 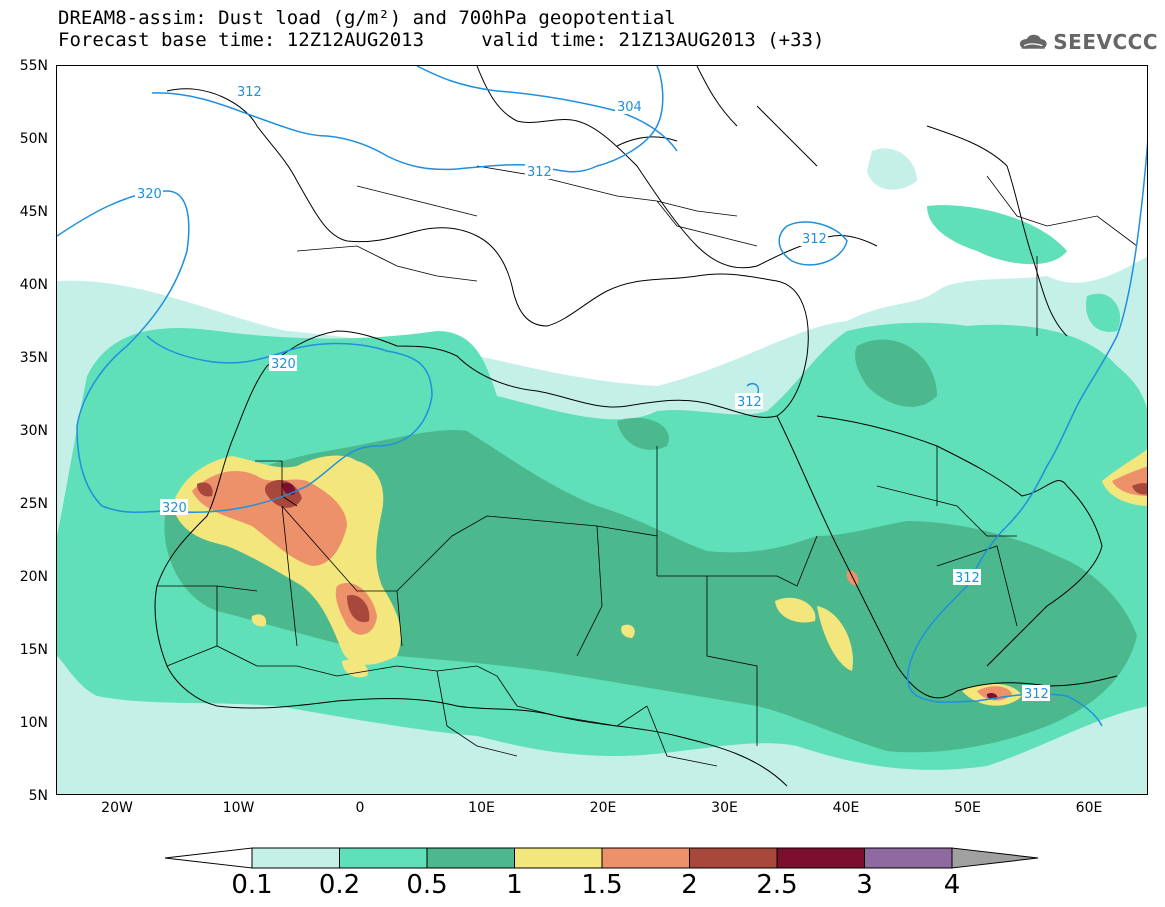 I want to click on lon-tick-label: 20E, so click(x=603, y=808).